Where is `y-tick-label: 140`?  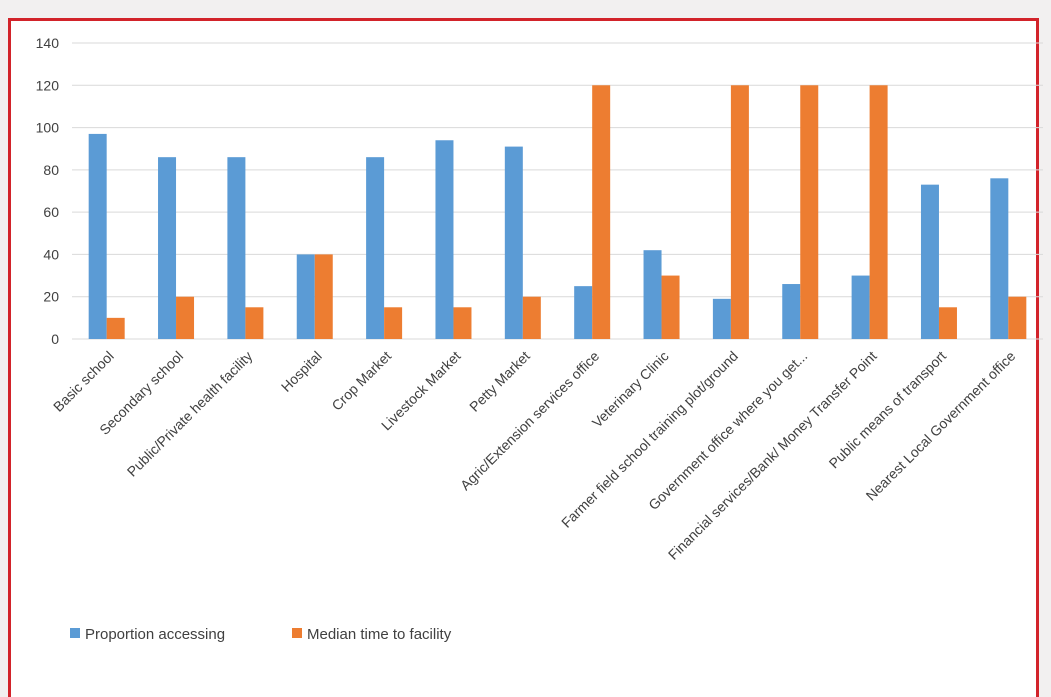
y-tick-label: 140 is located at coordinates (48, 43).